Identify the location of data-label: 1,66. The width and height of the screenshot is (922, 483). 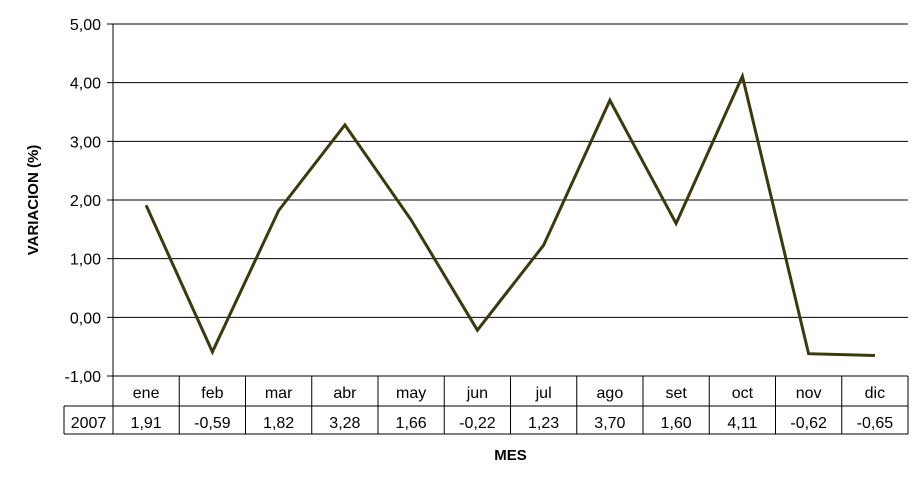
(411, 423).